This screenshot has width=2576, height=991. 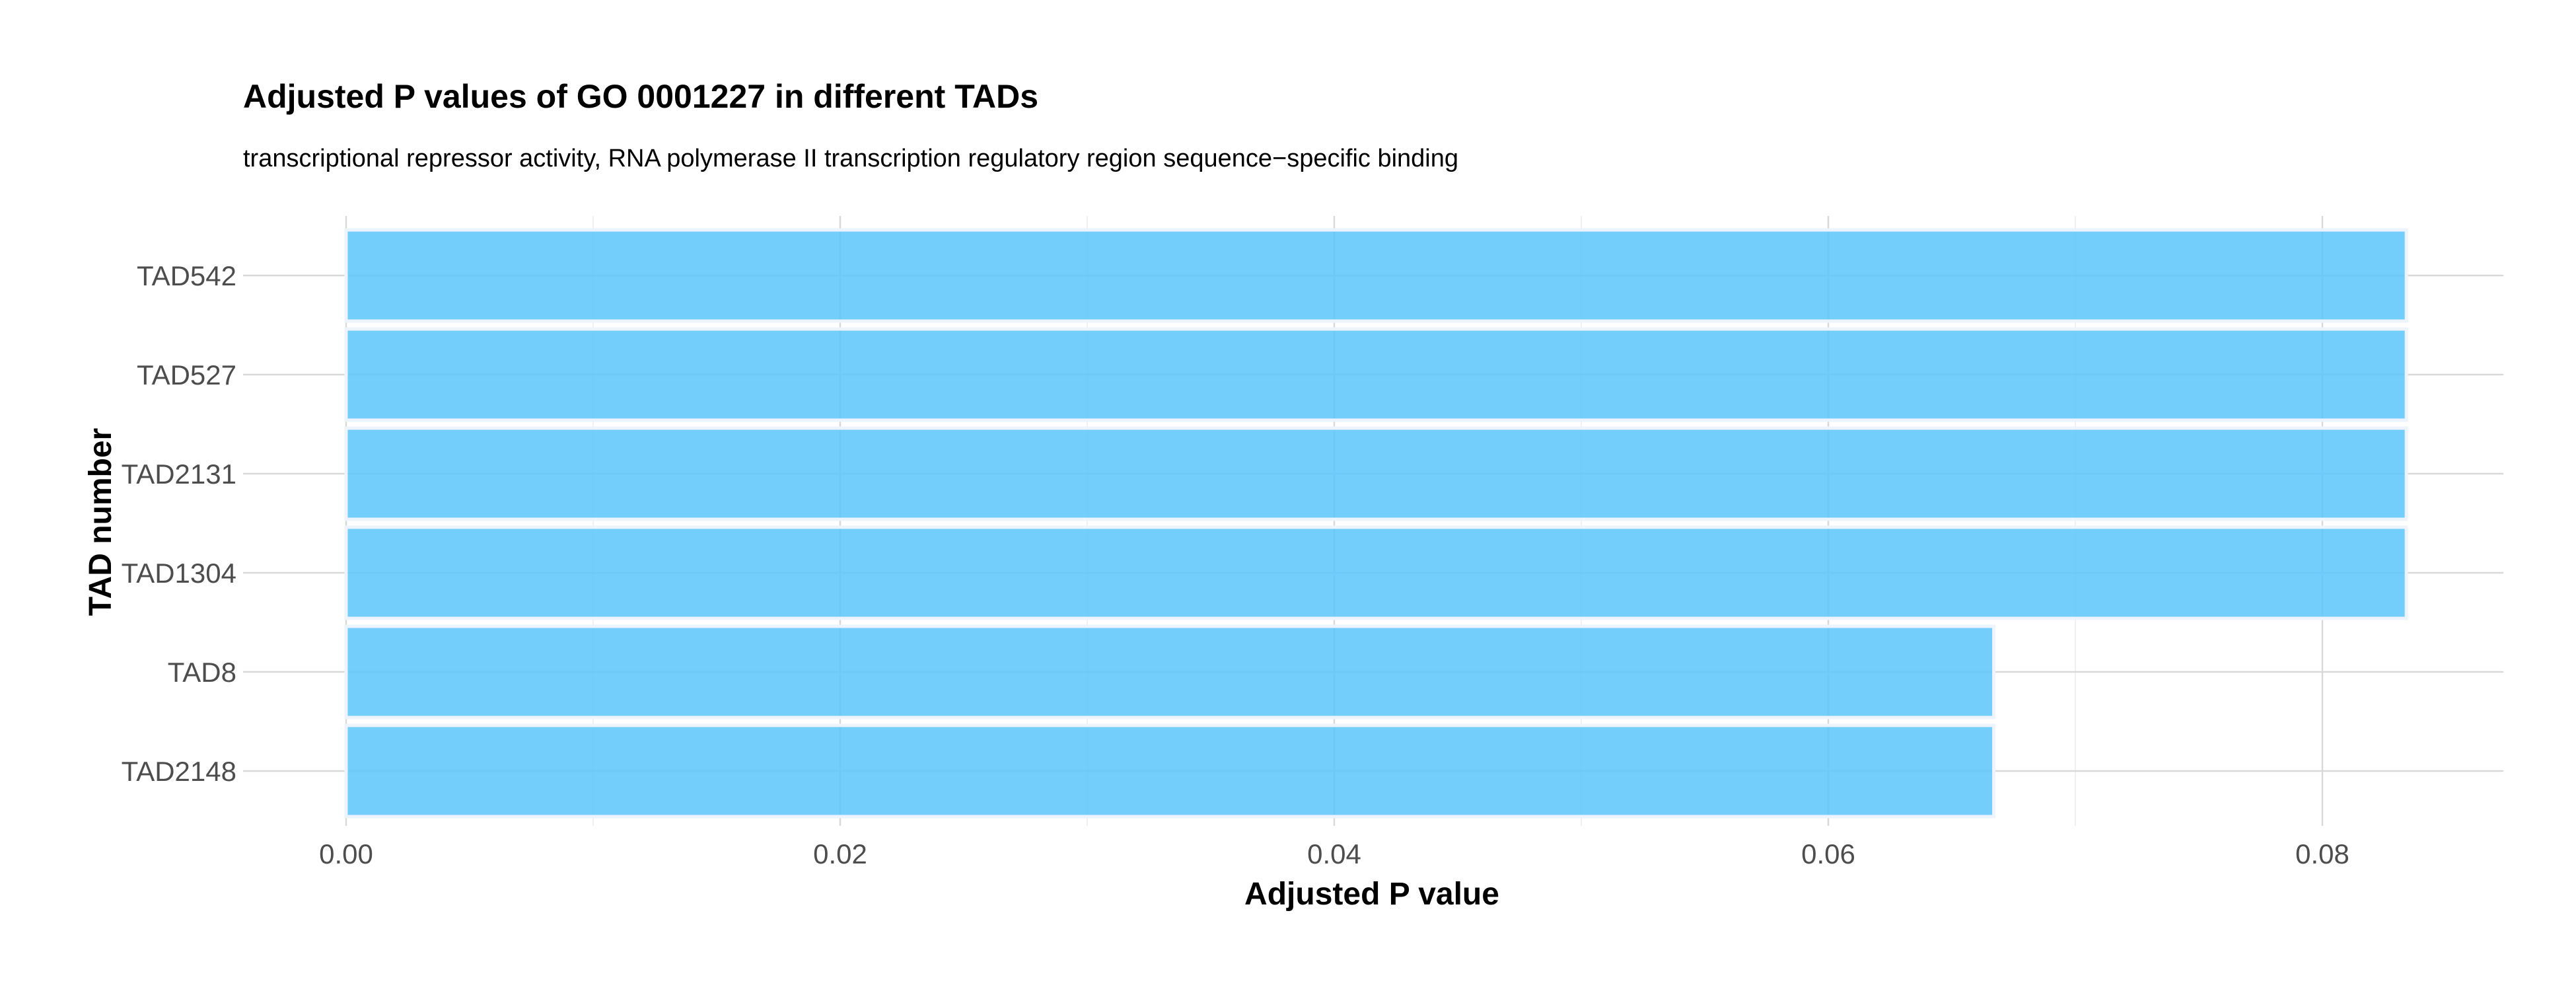 What do you see at coordinates (1376, 275) in the screenshot?
I see `bar-tad542` at bounding box center [1376, 275].